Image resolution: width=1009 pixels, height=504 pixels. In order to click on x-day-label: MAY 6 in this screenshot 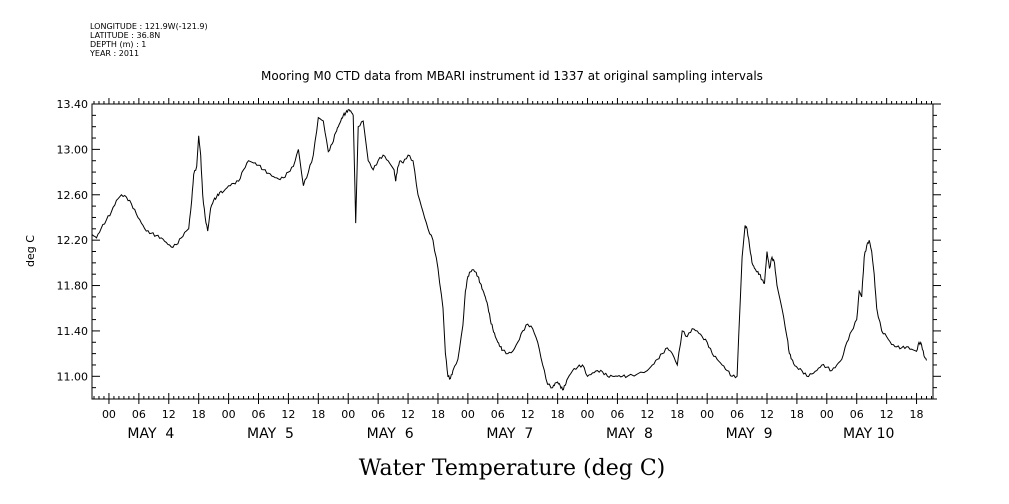, I will do `click(390, 434)`.